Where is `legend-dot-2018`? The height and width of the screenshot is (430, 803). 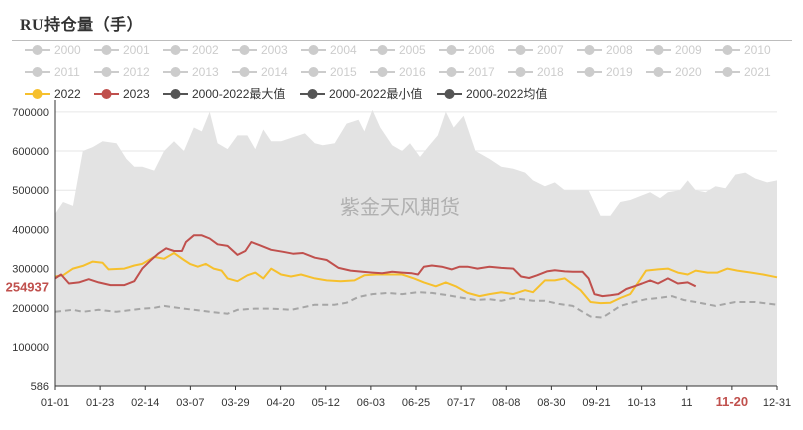 legend-dot-2018 is located at coordinates (520, 72).